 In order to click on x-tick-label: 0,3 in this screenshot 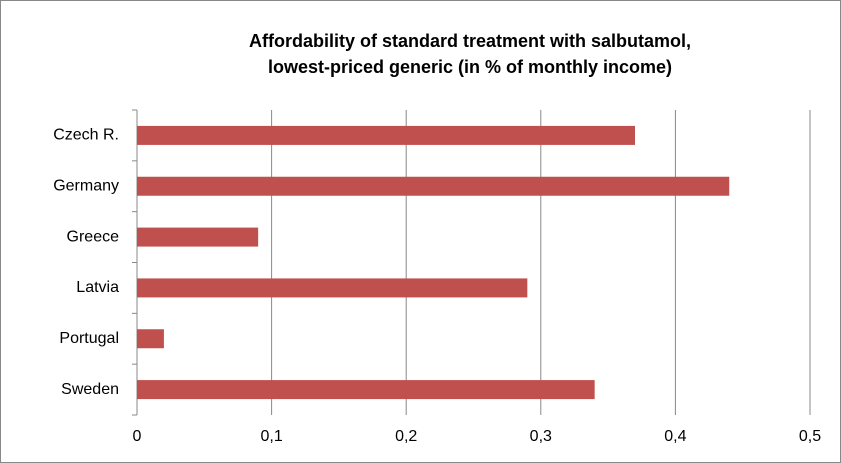, I will do `click(541, 436)`.